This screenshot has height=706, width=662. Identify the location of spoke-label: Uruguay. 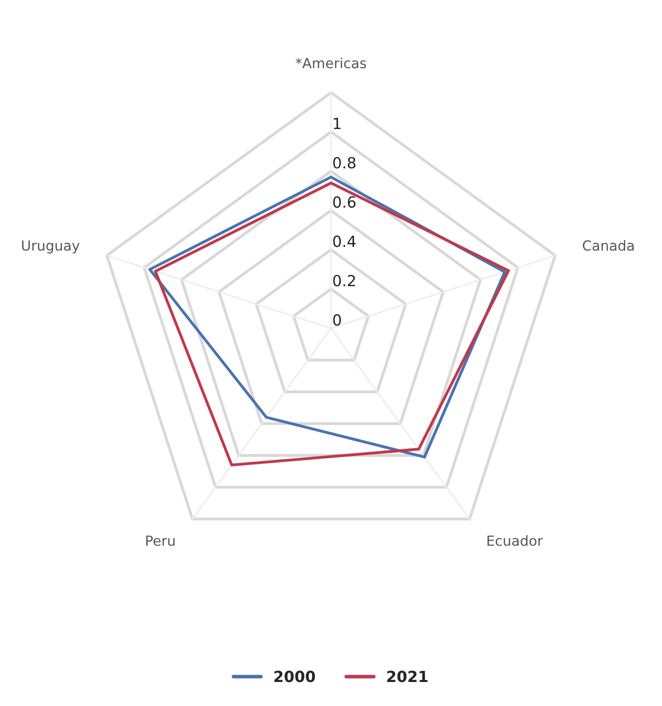
(51, 247).